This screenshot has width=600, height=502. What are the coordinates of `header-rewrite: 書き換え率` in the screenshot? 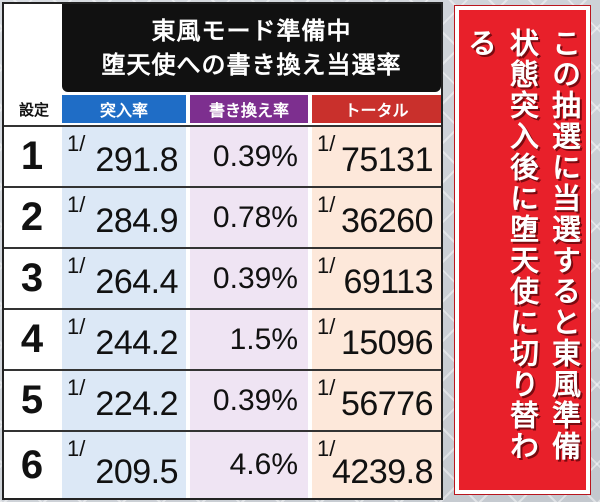 It's located at (249, 109).